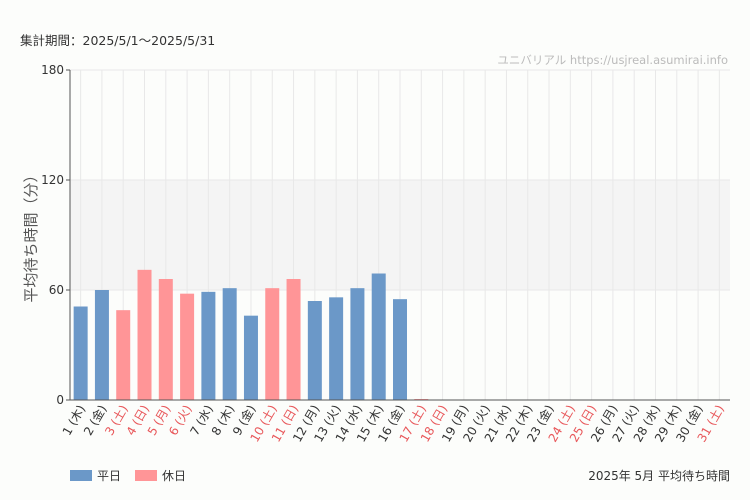 The width and height of the screenshot is (750, 500). What do you see at coordinates (81, 475) in the screenshot?
I see `legend-weekday-swatch` at bounding box center [81, 475].